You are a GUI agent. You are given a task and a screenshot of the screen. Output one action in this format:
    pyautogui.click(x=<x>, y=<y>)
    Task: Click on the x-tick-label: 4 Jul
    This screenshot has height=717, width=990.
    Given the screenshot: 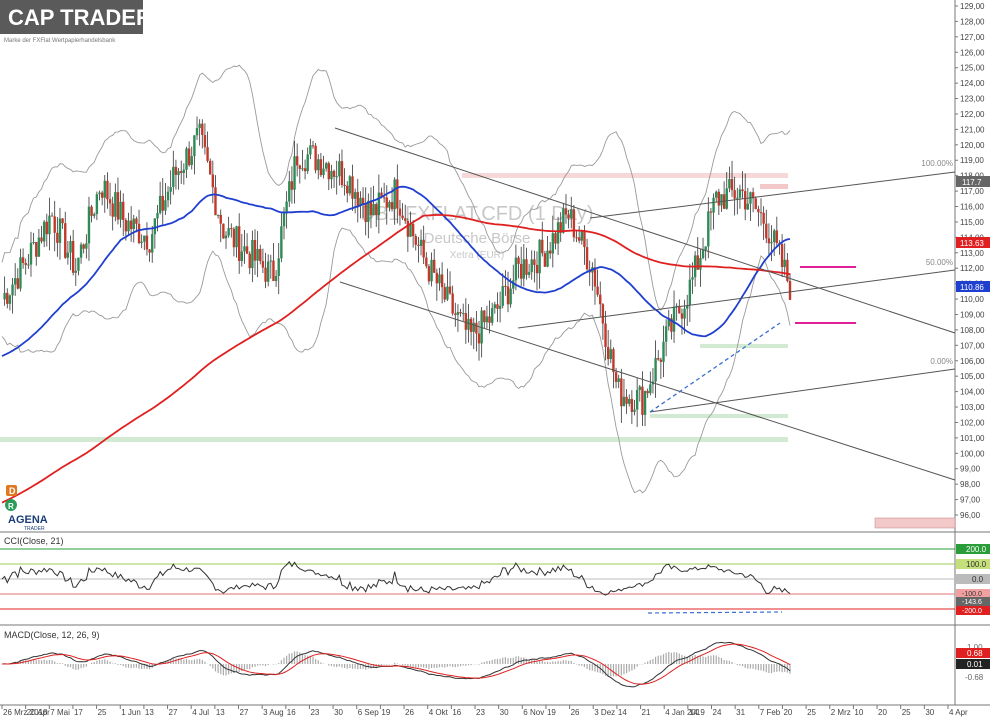 What is the action you would take?
    pyautogui.click(x=200, y=712)
    